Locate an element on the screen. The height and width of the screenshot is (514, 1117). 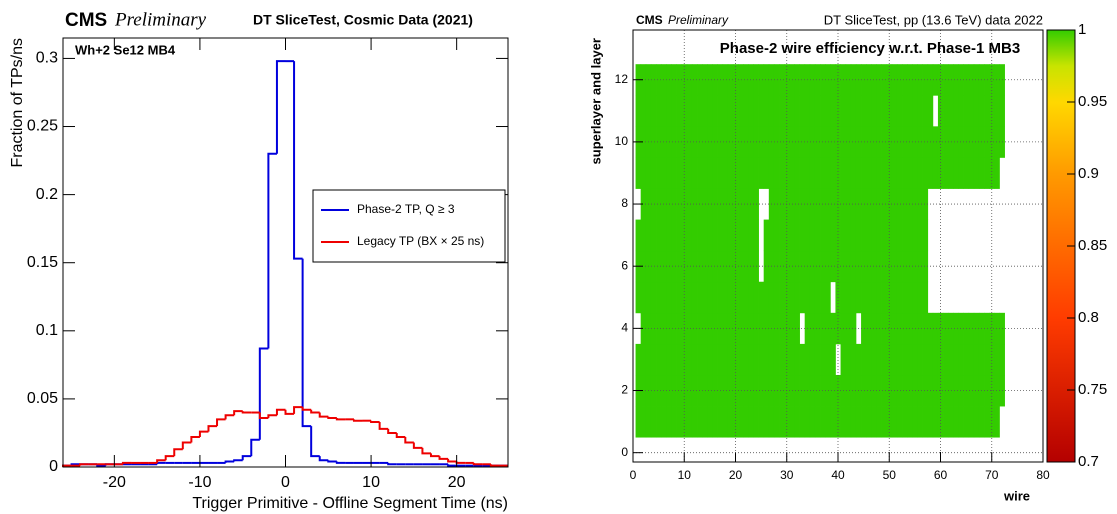
y-tick-label: 0.2 is located at coordinates (47, 194).